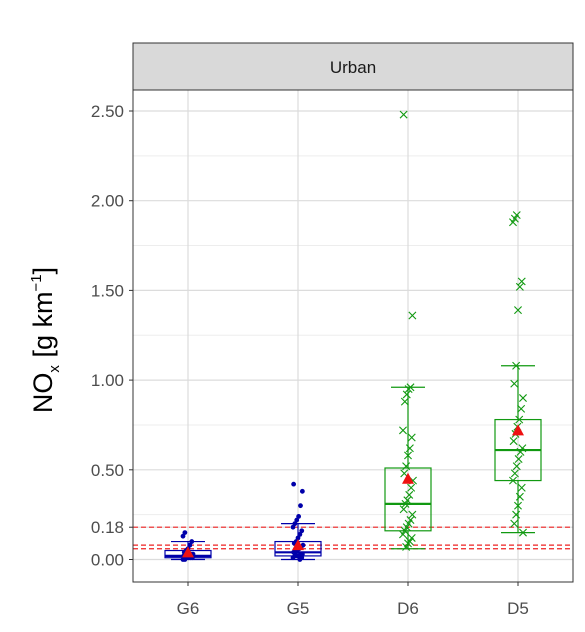  What do you see at coordinates (353, 491) in the screenshot?
I see `mean-markers` at bounding box center [353, 491].